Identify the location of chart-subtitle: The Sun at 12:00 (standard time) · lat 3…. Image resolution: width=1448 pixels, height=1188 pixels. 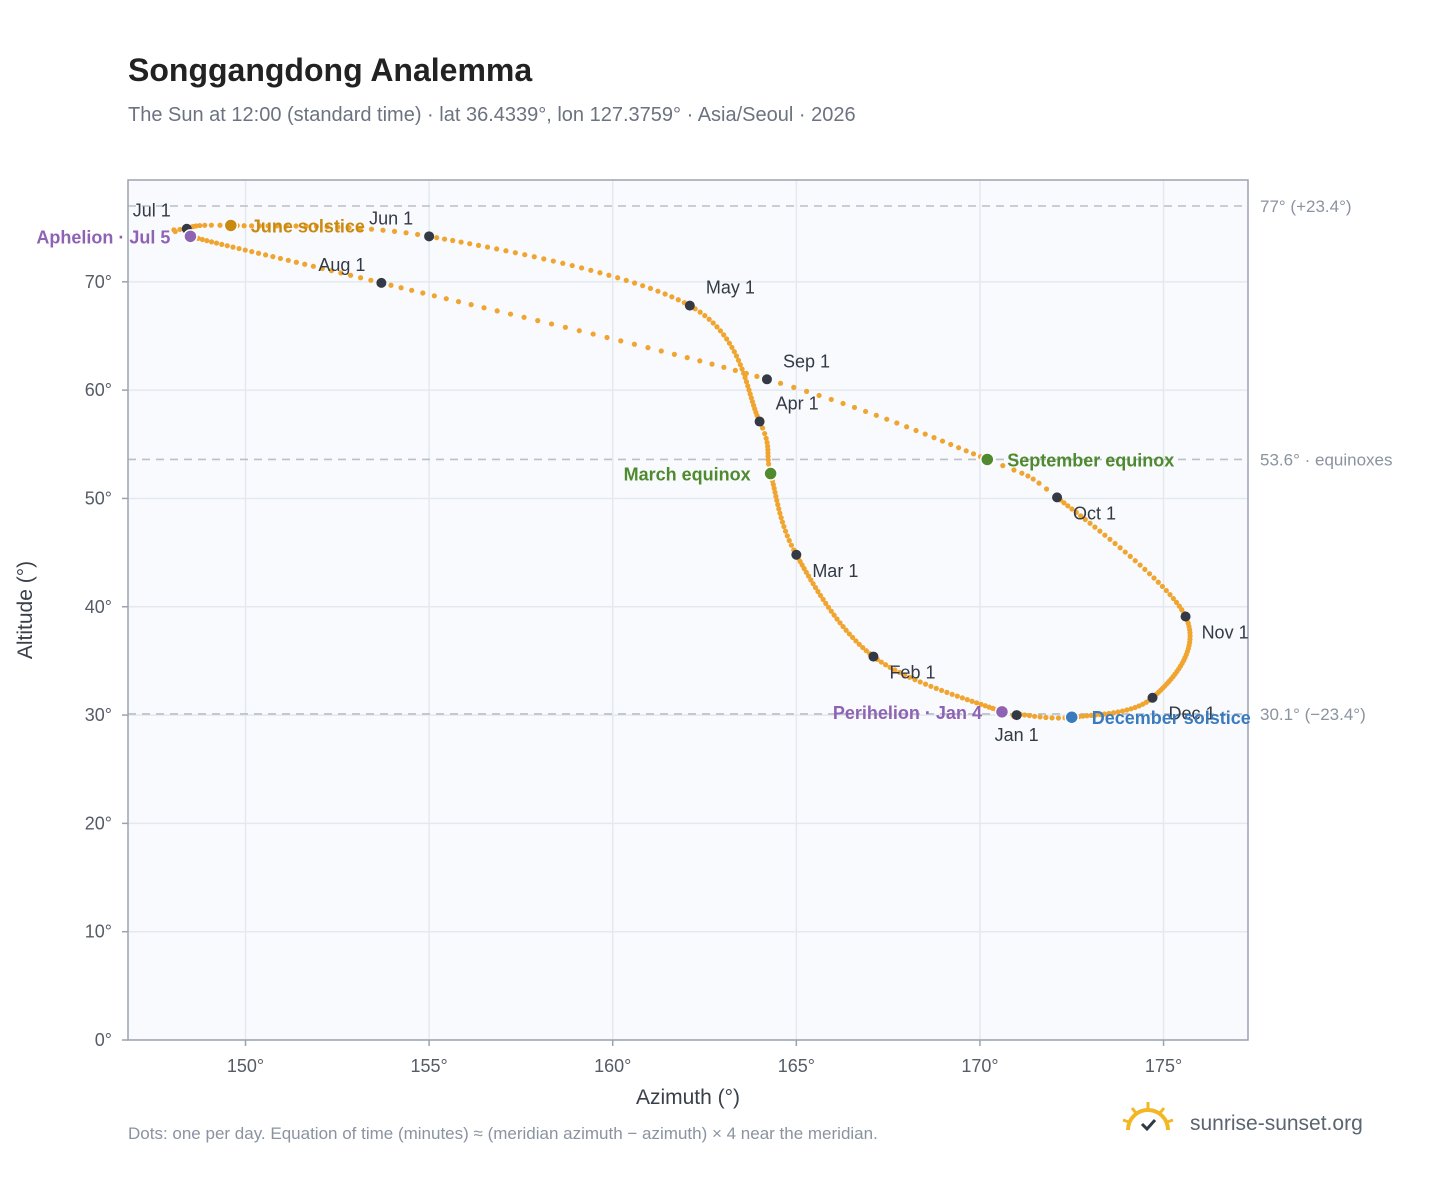
(492, 115).